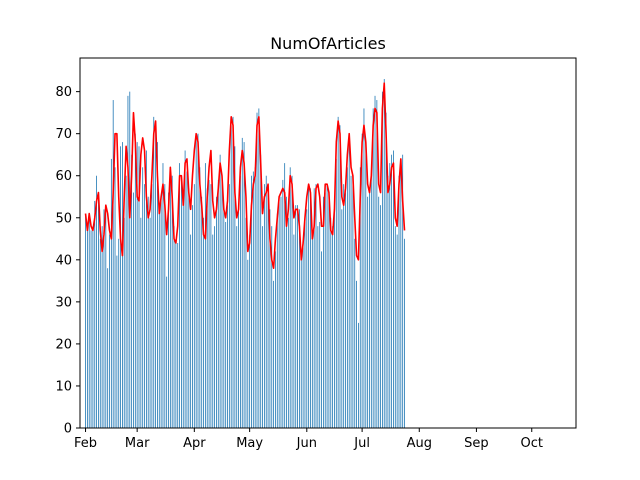 This screenshot has width=640, height=480. I want to click on x-tick-label: Mar, so click(137, 443).